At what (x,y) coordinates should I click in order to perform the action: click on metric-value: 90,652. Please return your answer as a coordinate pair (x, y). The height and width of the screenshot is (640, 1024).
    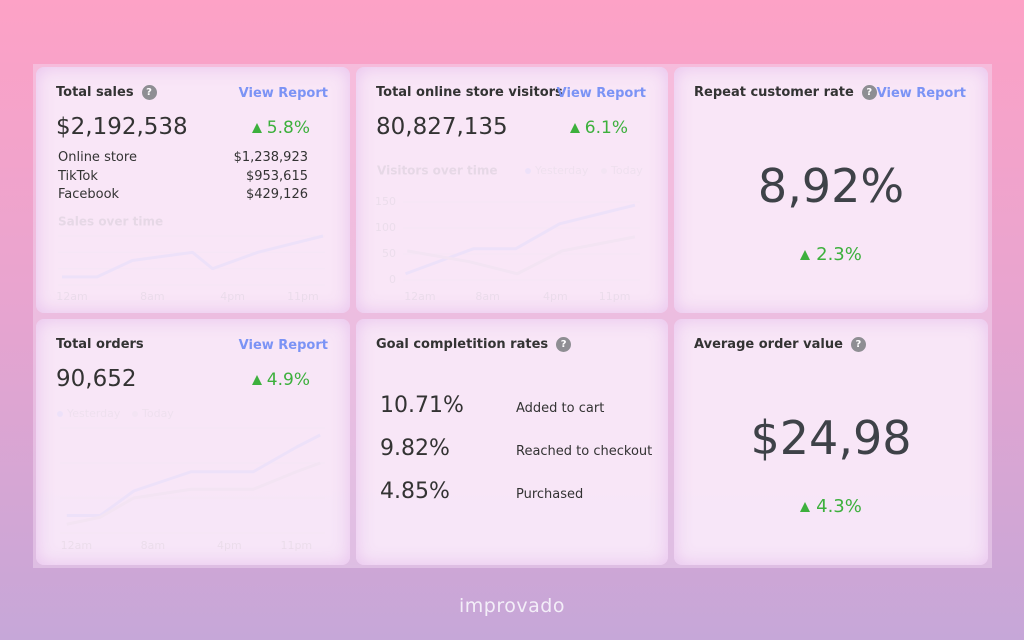
    Looking at the image, I should click on (96, 379).